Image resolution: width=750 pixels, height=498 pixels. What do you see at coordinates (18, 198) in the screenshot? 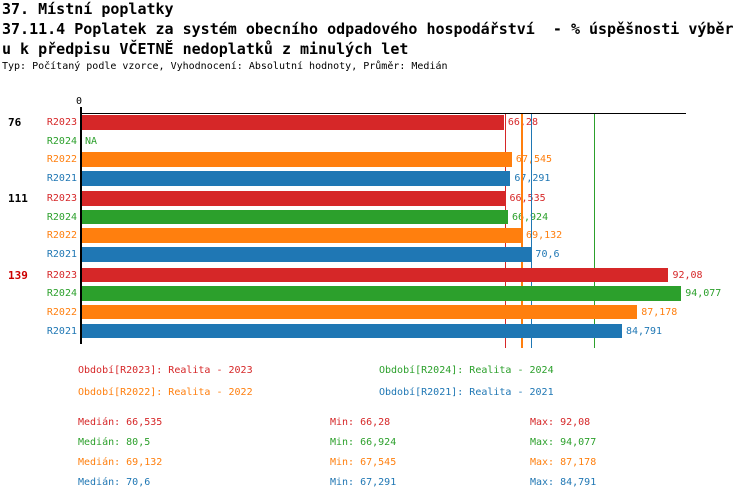
I see `group-label: 111` at bounding box center [18, 198].